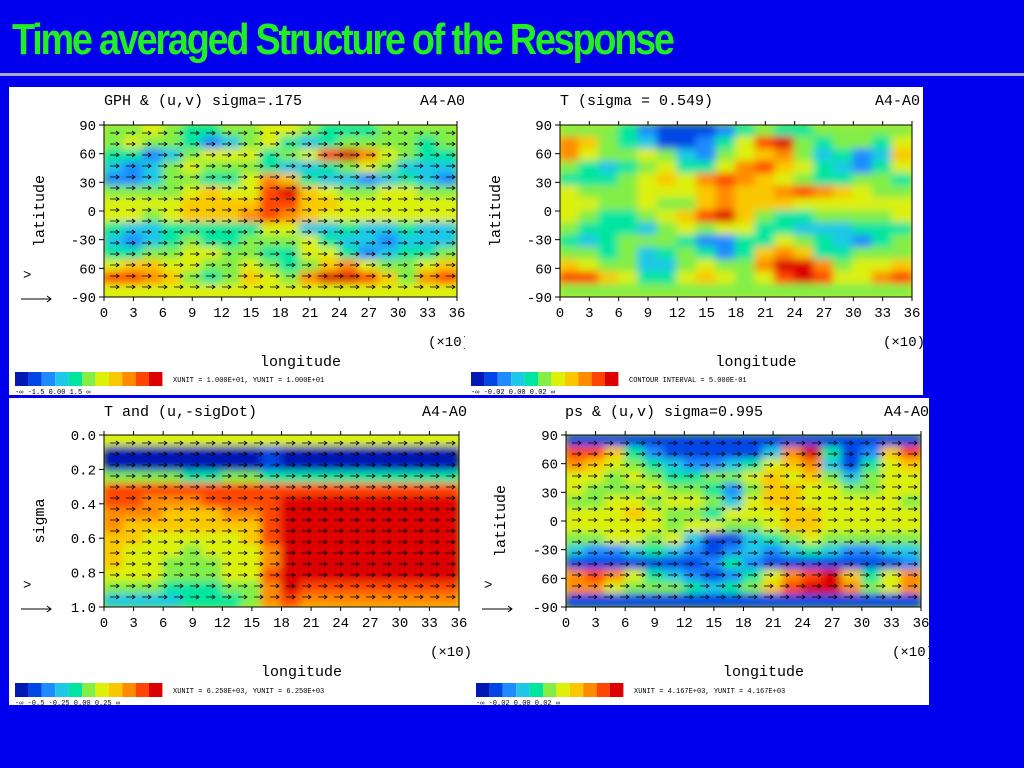  What do you see at coordinates (625, 624) in the screenshot?
I see `chart-br-xtick-label: 6` at bounding box center [625, 624].